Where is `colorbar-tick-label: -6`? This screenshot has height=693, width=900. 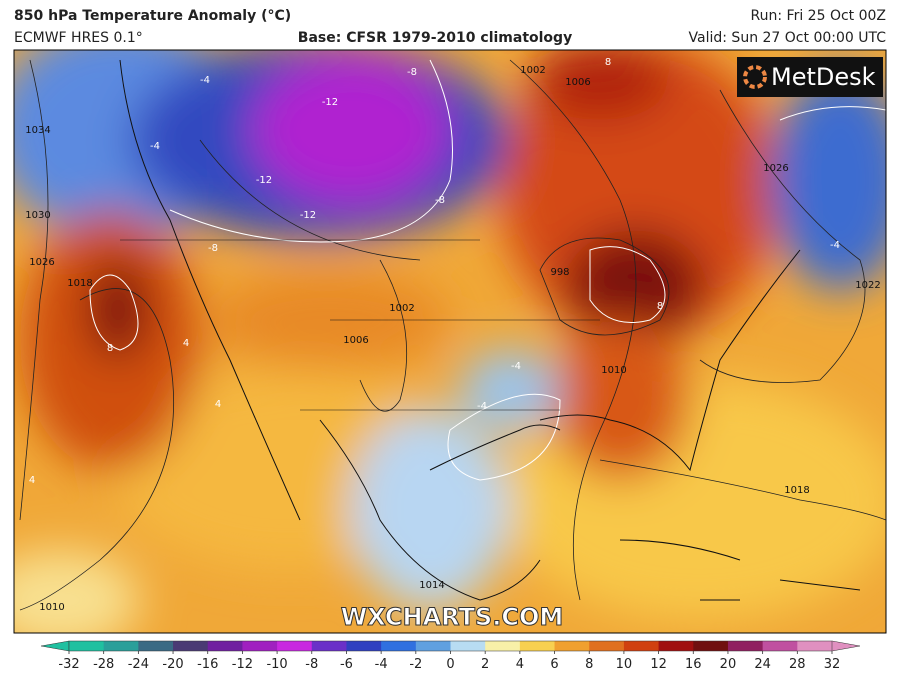 colorbar-tick-label: -6 is located at coordinates (346, 664).